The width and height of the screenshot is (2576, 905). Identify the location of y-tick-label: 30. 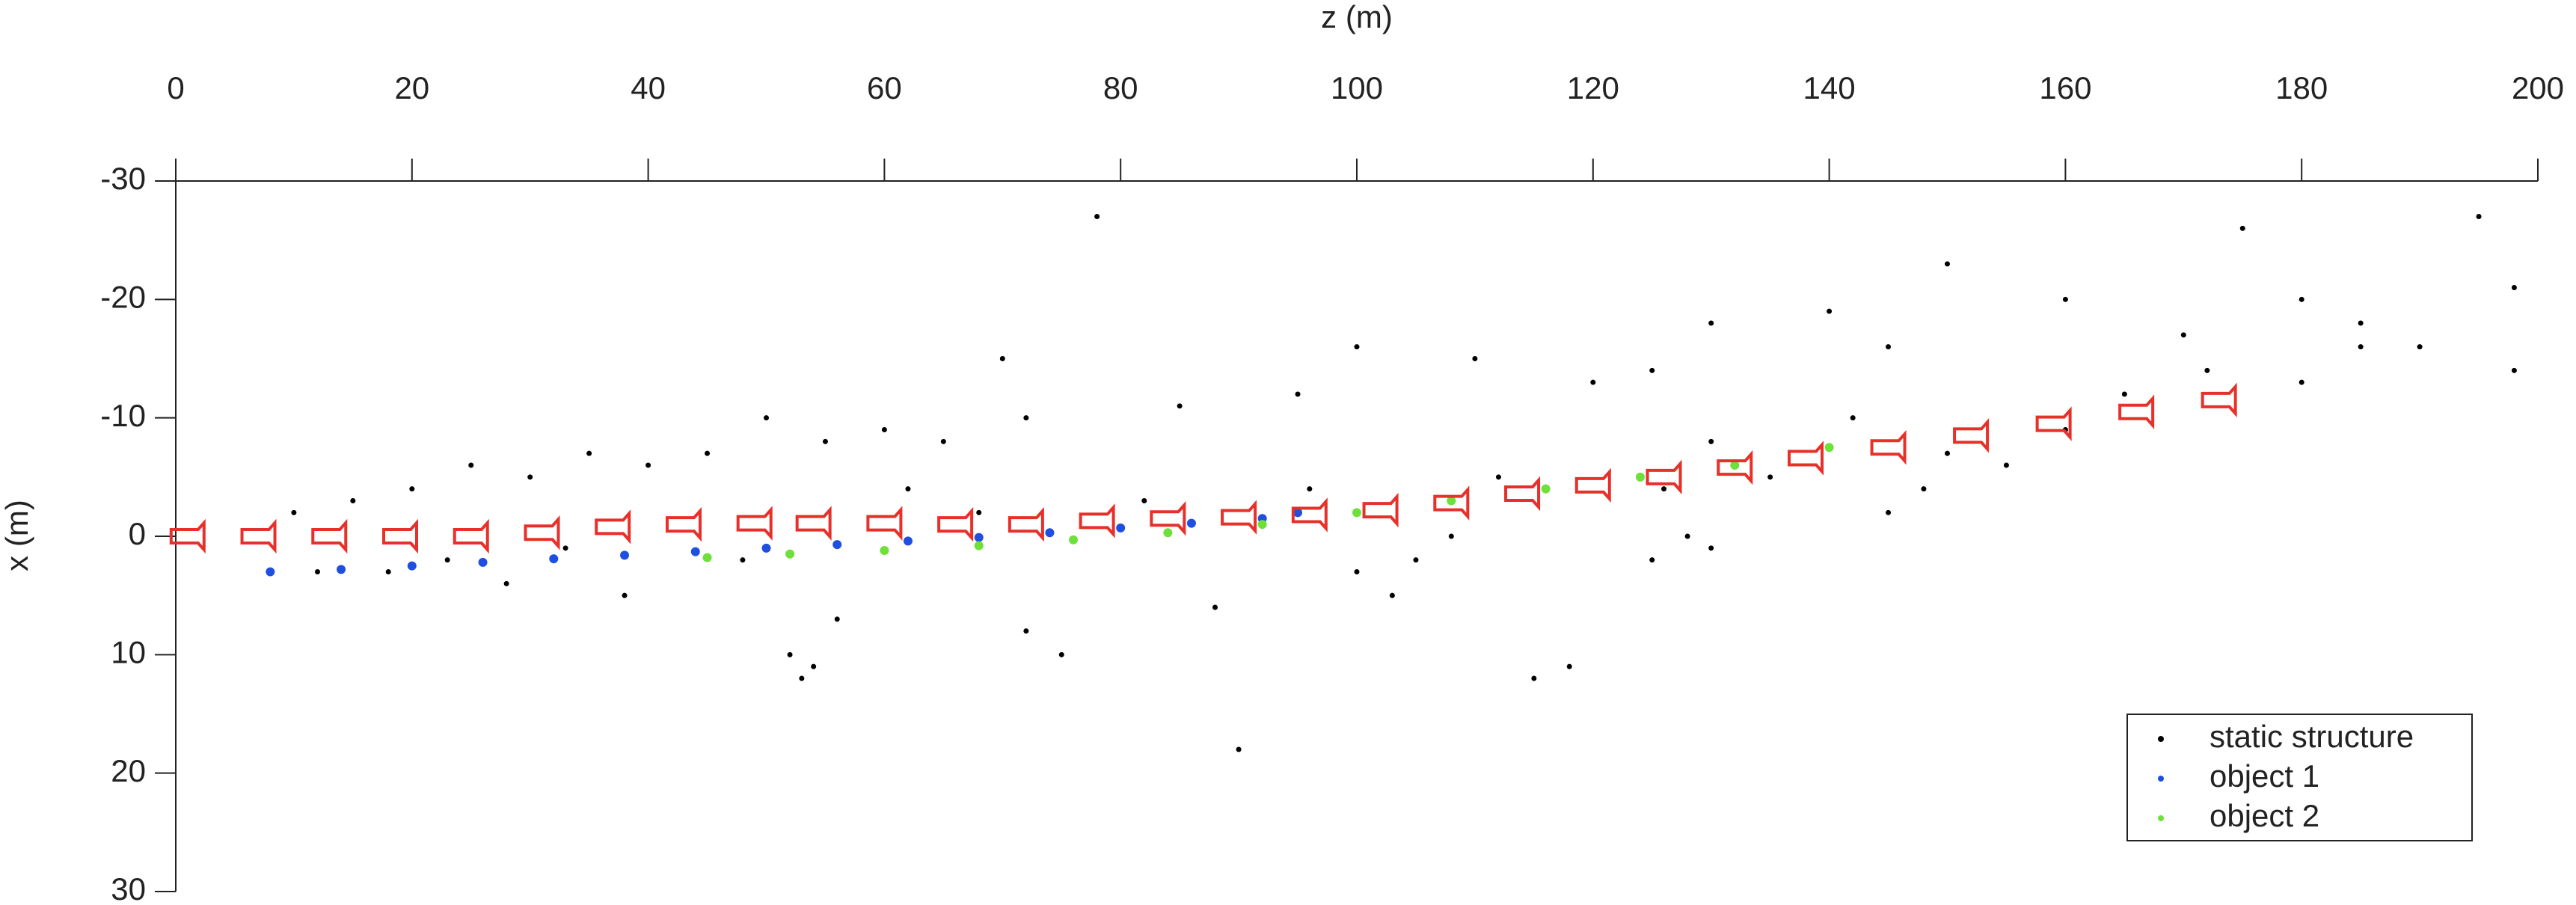
(128, 888).